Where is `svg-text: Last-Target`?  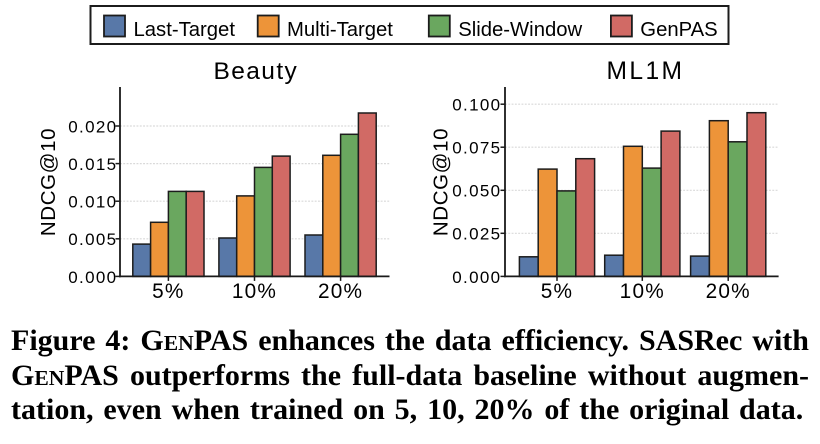
svg-text: Last-Target is located at coordinates (185, 30).